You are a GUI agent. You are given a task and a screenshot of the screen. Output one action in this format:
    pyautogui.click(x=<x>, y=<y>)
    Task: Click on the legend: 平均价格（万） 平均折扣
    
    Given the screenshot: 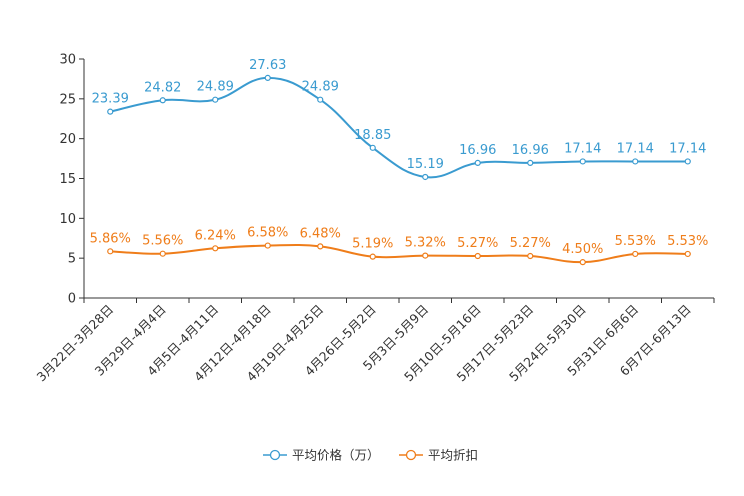 What is the action you would take?
    pyautogui.click(x=370, y=455)
    